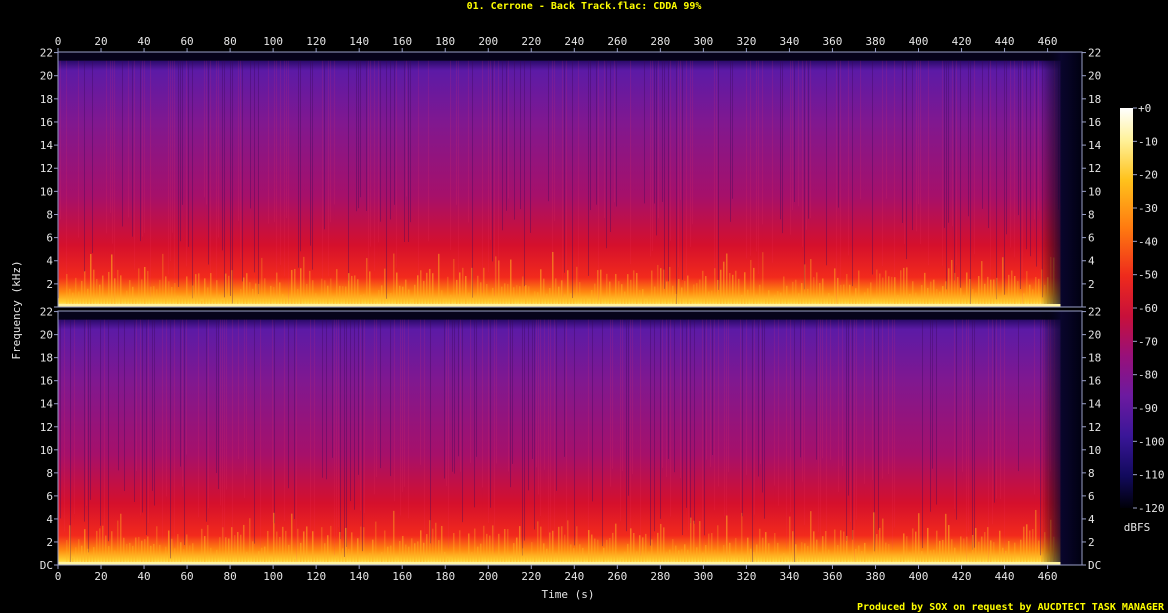  What do you see at coordinates (559, 305) in the screenshot?
I see `dc-line` at bounding box center [559, 305].